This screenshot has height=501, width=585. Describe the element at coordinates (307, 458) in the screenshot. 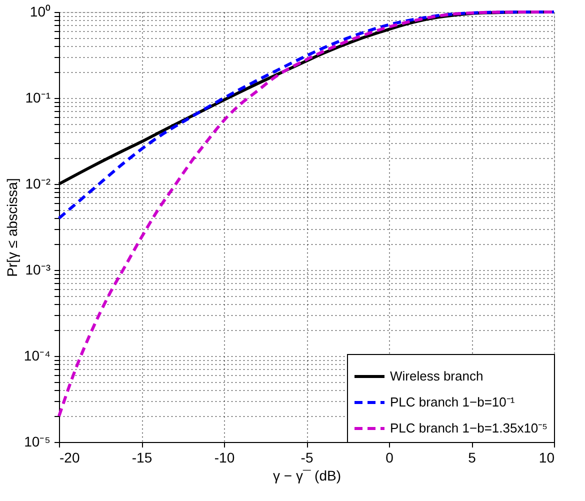

I see `x-tick-label: -5` at that location.